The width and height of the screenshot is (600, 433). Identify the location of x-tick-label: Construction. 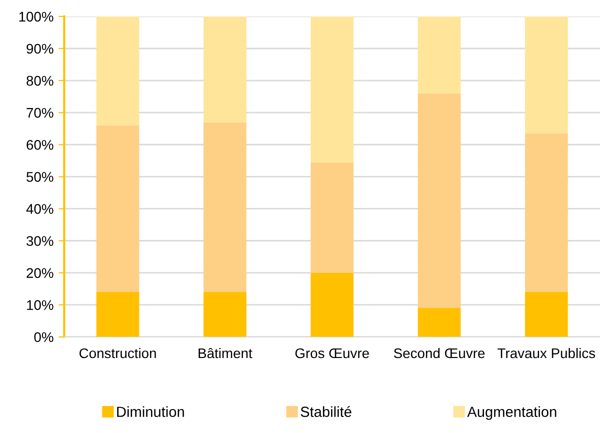
(118, 353).